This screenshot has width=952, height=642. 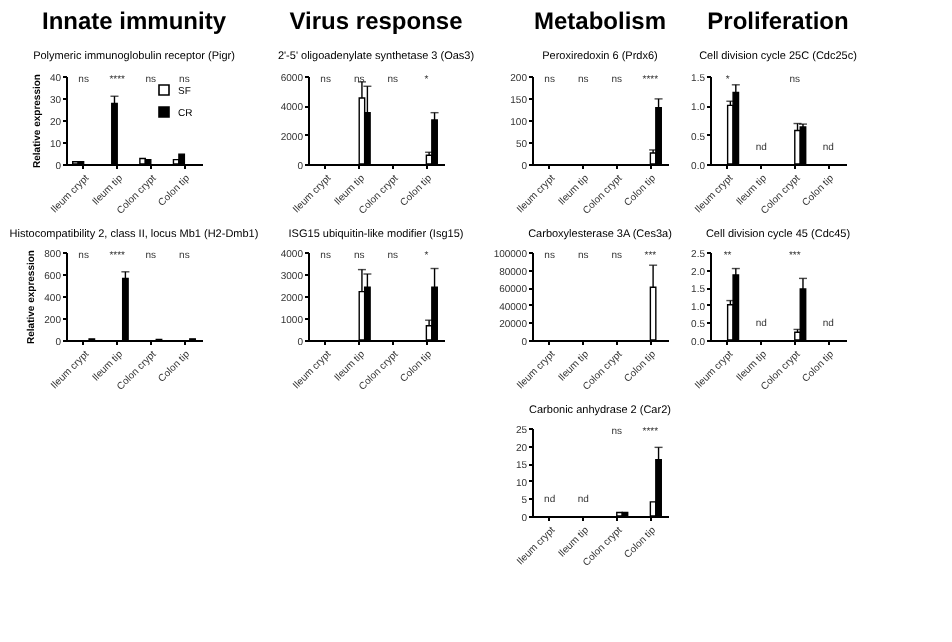 What do you see at coordinates (778, 21) in the screenshot?
I see `chart-title: Proliferation` at bounding box center [778, 21].